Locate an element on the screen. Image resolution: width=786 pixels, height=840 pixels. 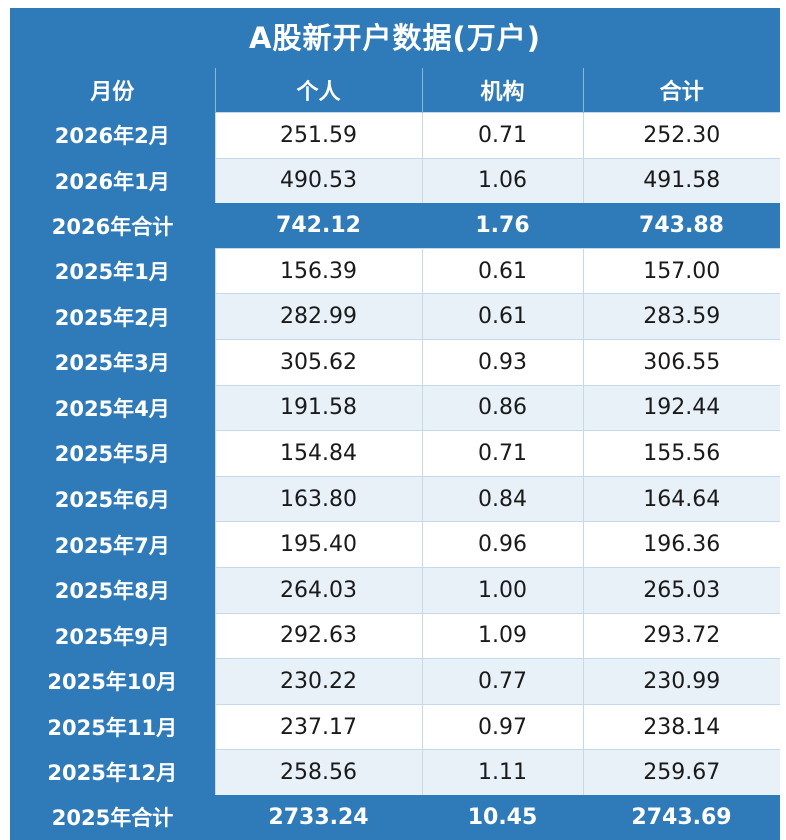
column-header-institution: 机构 is located at coordinates (502, 90).